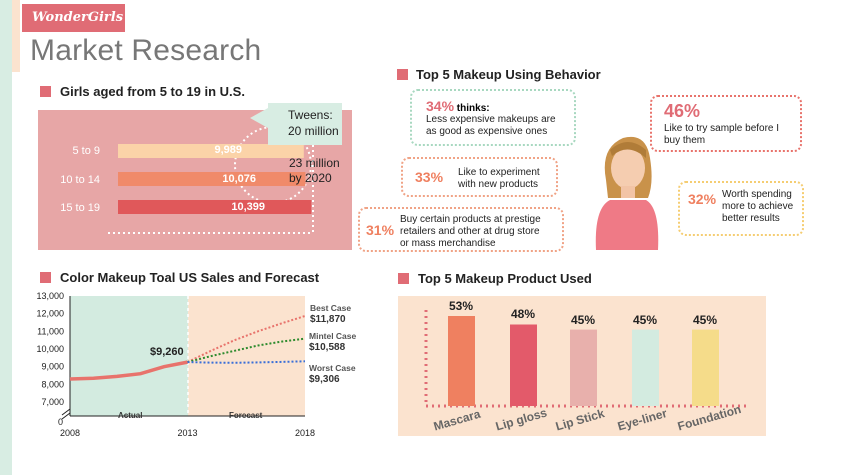 The width and height of the screenshot is (842, 475). Describe the element at coordinates (331, 308) in the screenshot. I see `best-case-name: Best Case` at that location.